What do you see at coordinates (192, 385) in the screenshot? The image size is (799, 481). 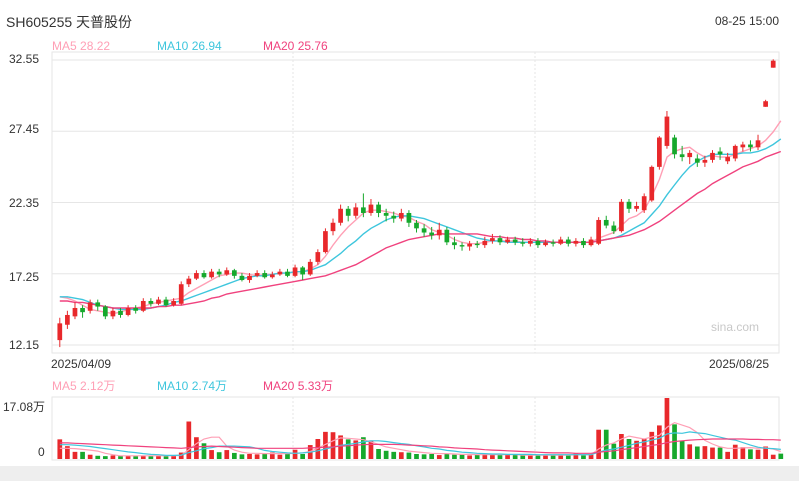 I see `volume-ma10-legend: MA10 2.74万` at bounding box center [192, 385].